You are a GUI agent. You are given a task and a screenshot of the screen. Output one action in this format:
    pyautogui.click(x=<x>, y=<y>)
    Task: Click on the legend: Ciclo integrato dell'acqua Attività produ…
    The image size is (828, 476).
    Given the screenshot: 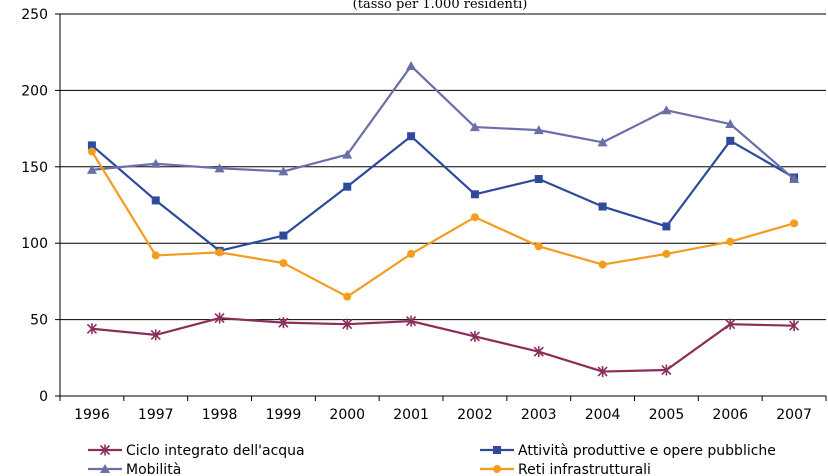 What is the action you would take?
    pyautogui.click(x=432, y=459)
    